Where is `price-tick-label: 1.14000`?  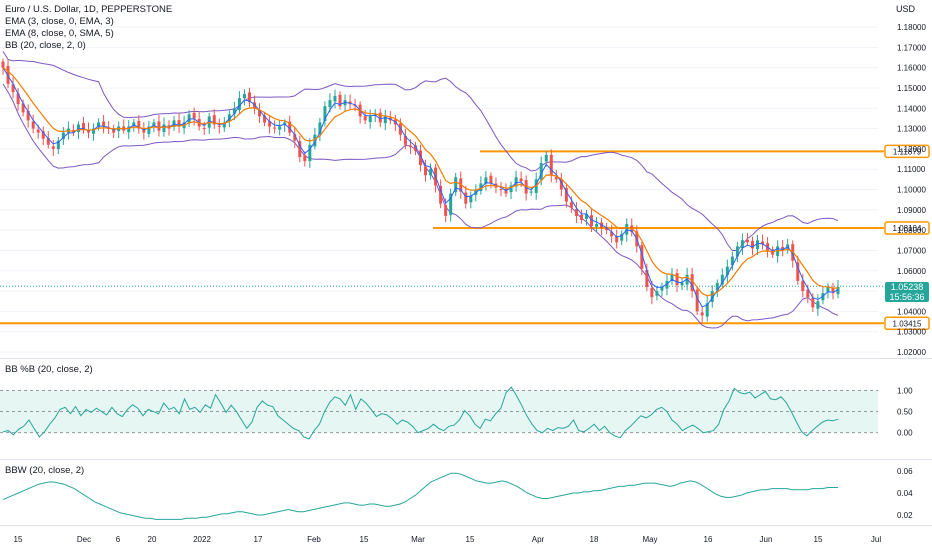
price-tick-label: 1.14000 is located at coordinates (911, 108).